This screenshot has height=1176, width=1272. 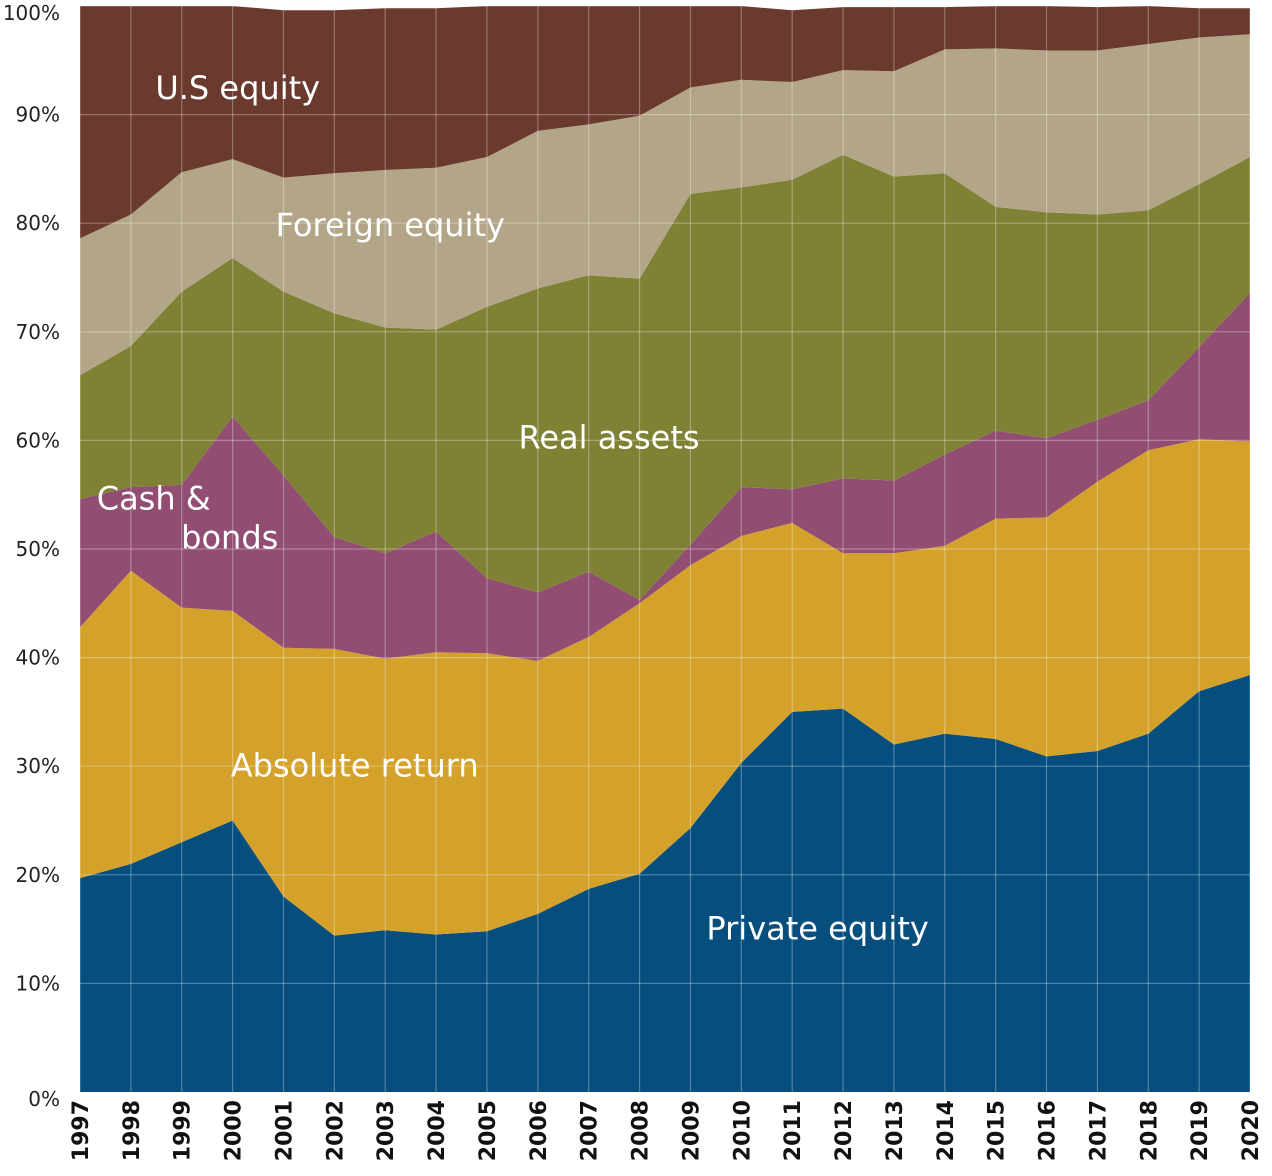 What do you see at coordinates (742, 1130) in the screenshot?
I see `x-tick-label: 2010` at bounding box center [742, 1130].